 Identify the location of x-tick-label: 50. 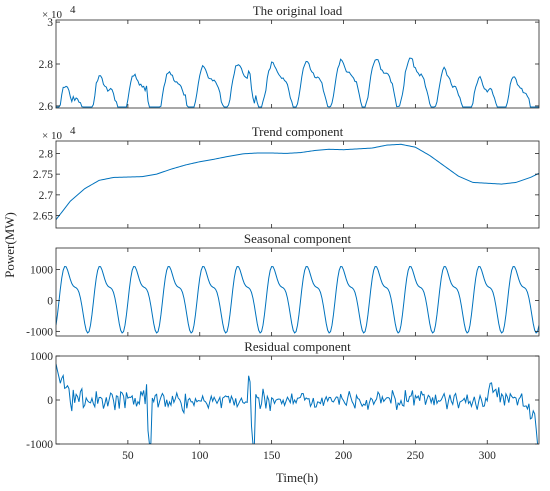
(128, 456).